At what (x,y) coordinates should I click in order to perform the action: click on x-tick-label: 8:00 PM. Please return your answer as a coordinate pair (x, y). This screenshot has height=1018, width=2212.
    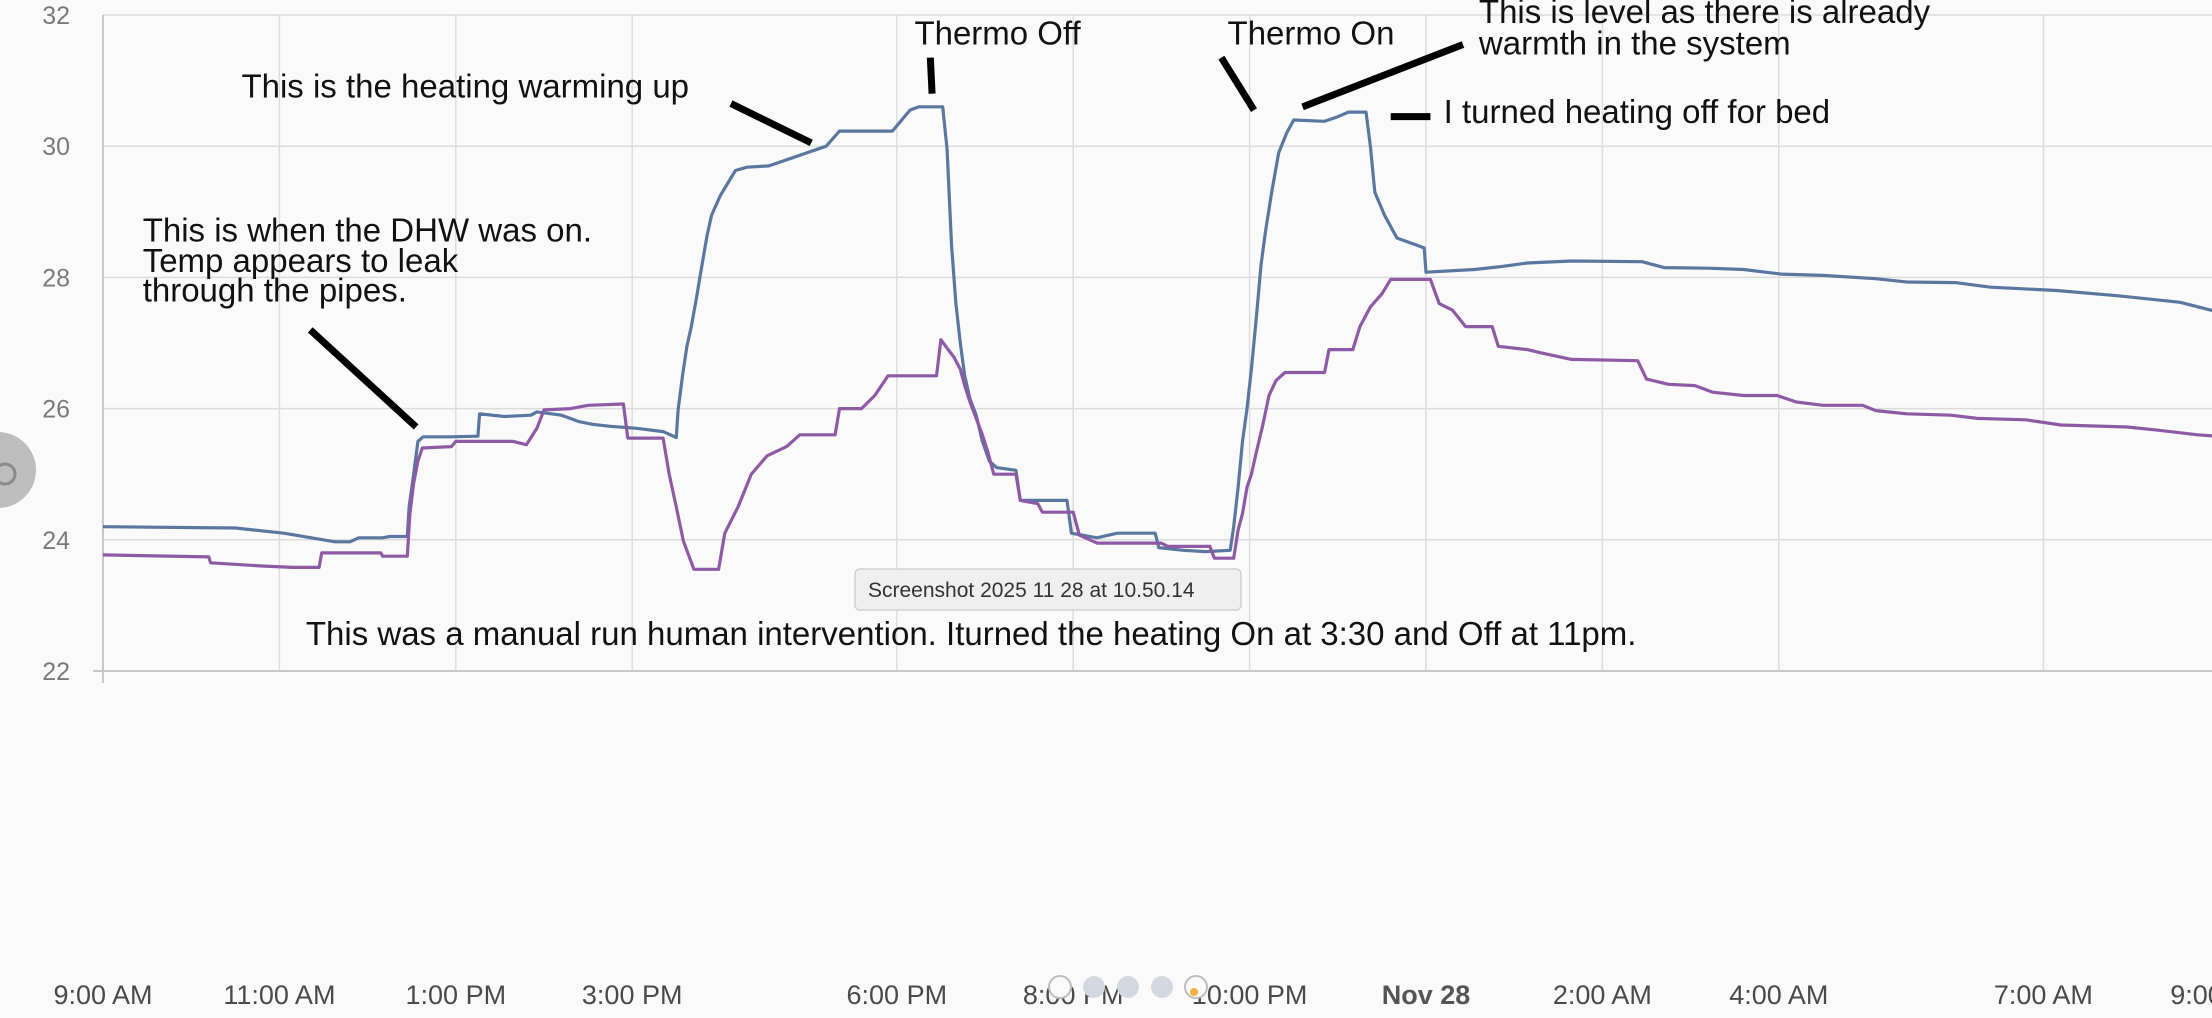
    Looking at the image, I should click on (1073, 995).